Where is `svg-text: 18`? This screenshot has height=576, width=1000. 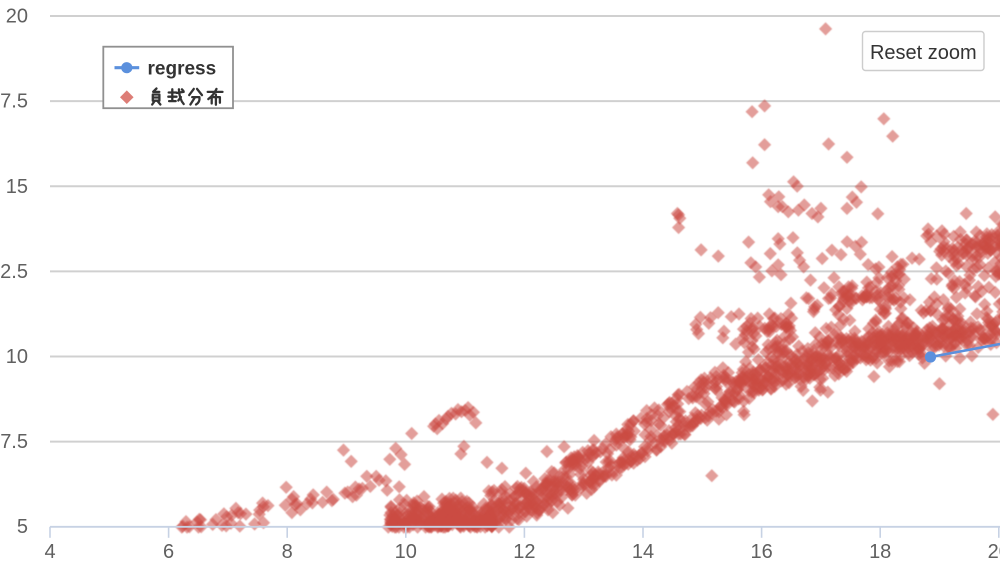
svg-text: 18 is located at coordinates (880, 552).